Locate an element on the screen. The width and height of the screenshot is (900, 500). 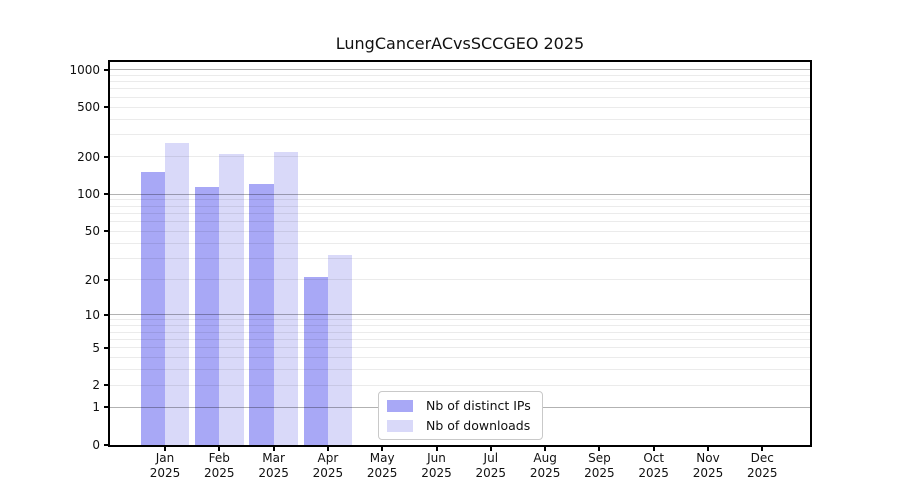
x-tick-label: Mar 2025 is located at coordinates (274, 466).